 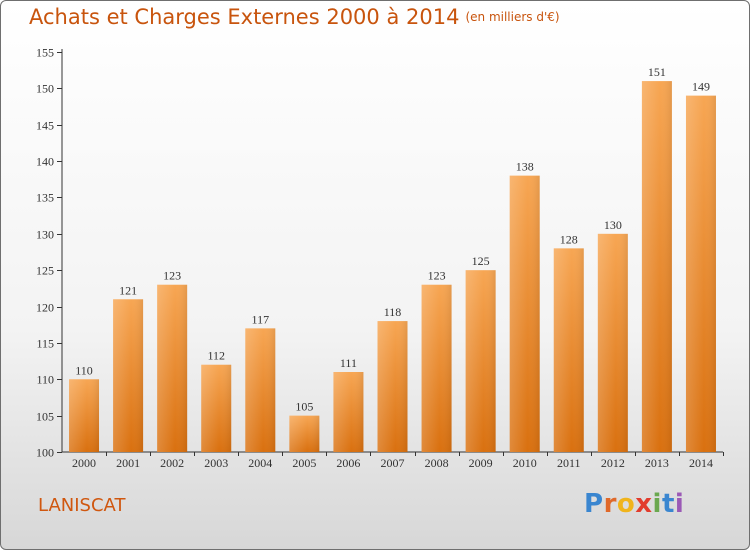 I want to click on chart-title-text: Achats et Charges Externes 2000 à 2014, so click(x=244, y=17).